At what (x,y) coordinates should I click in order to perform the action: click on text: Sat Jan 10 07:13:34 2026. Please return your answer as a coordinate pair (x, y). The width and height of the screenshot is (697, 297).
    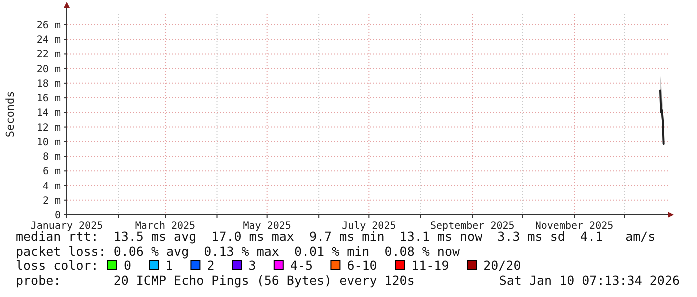
    Looking at the image, I should click on (589, 280).